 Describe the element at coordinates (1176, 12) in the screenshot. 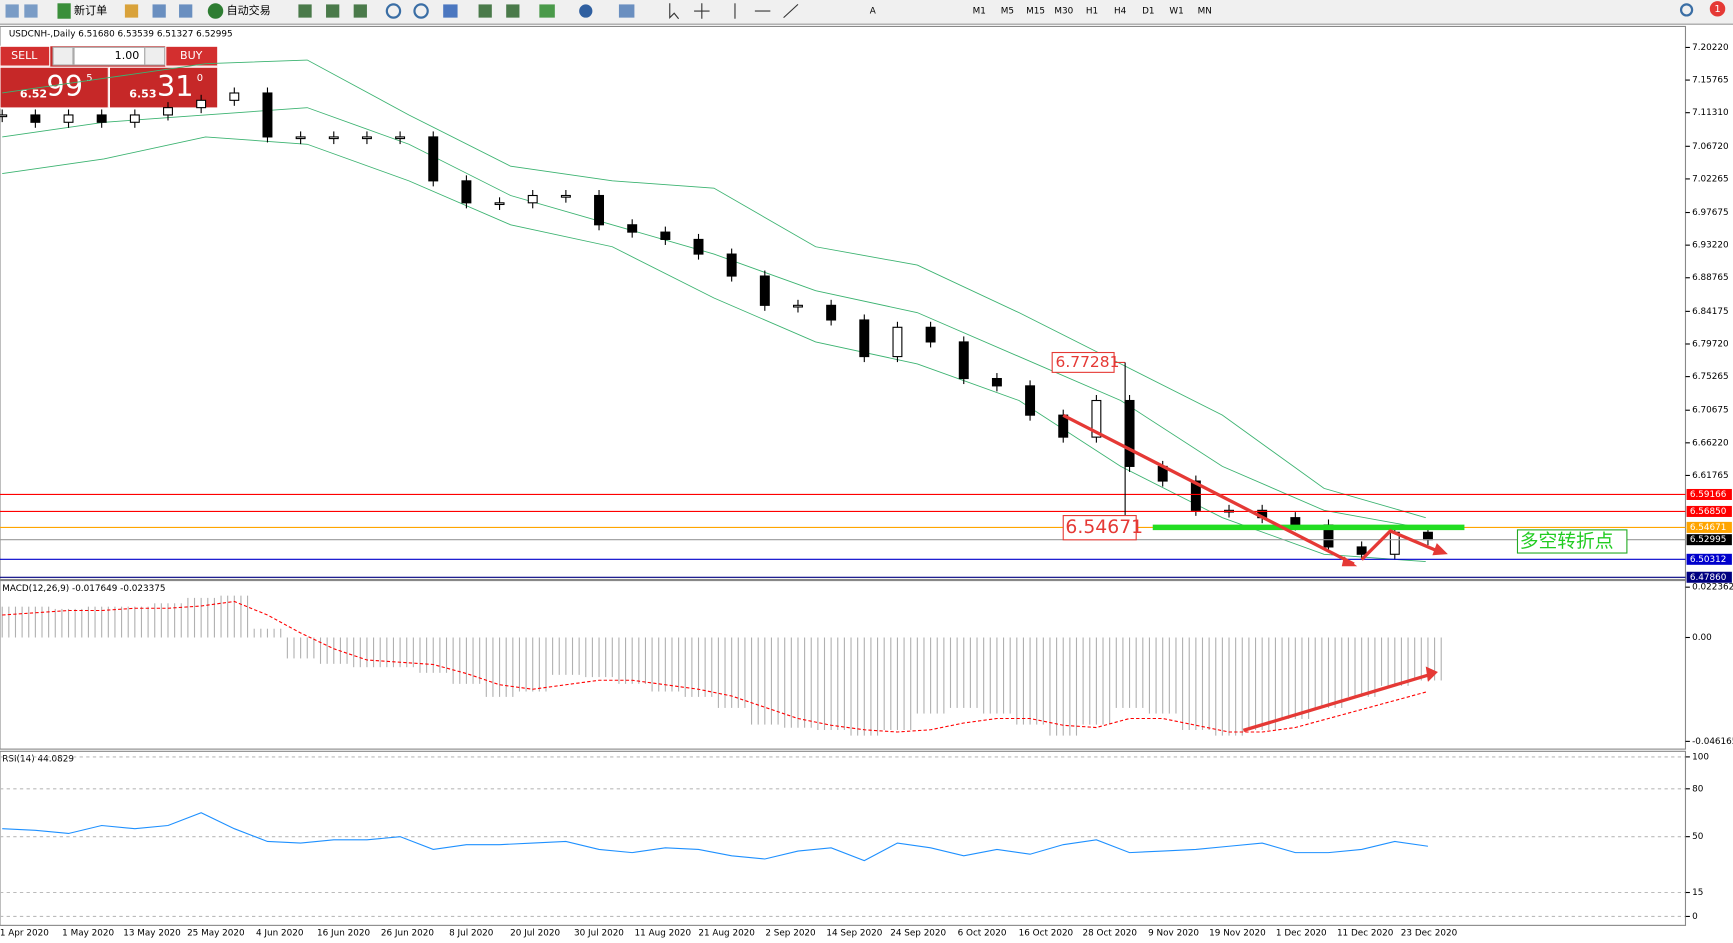

I see `period-button: W1` at that location.